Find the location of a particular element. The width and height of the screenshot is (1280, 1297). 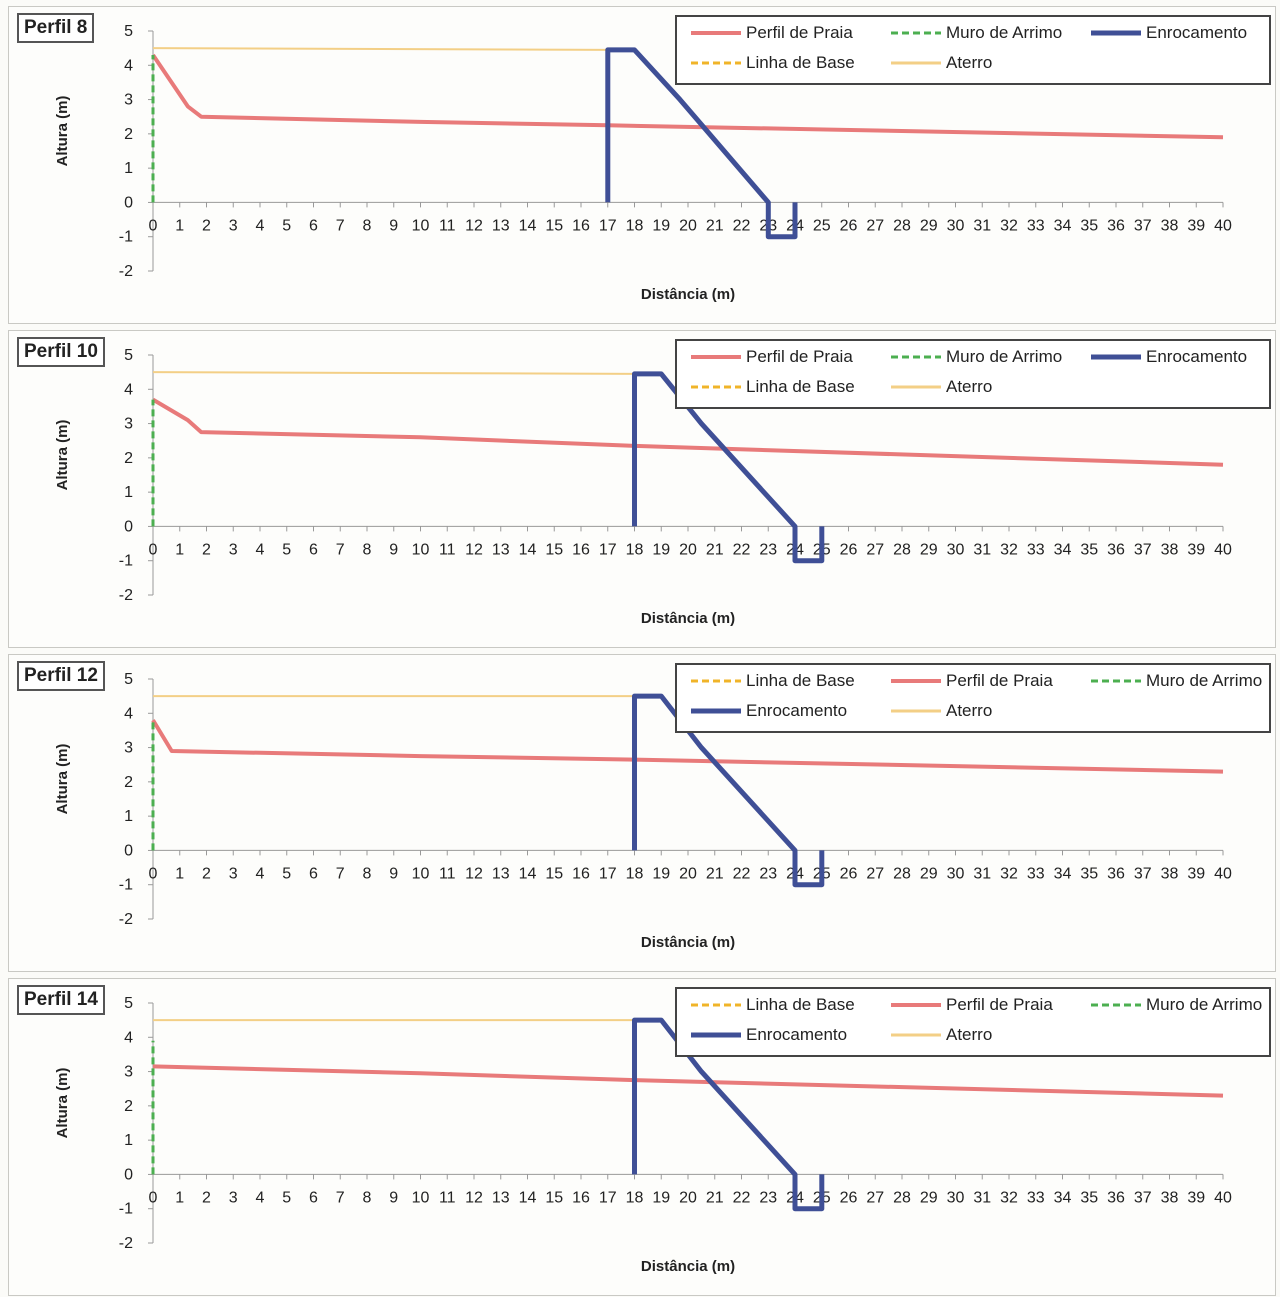

legend-label: Muro de Arrimo is located at coordinates (1204, 680).